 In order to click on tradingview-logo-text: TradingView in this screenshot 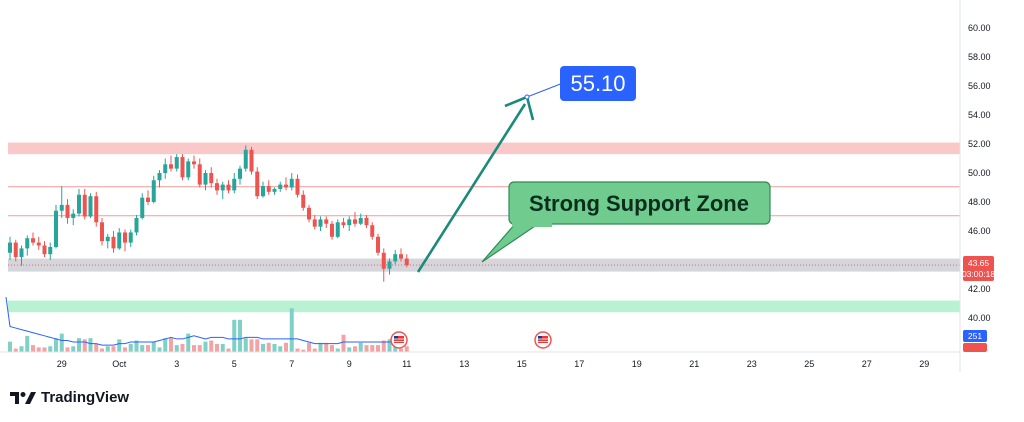, I will do `click(85, 397)`.